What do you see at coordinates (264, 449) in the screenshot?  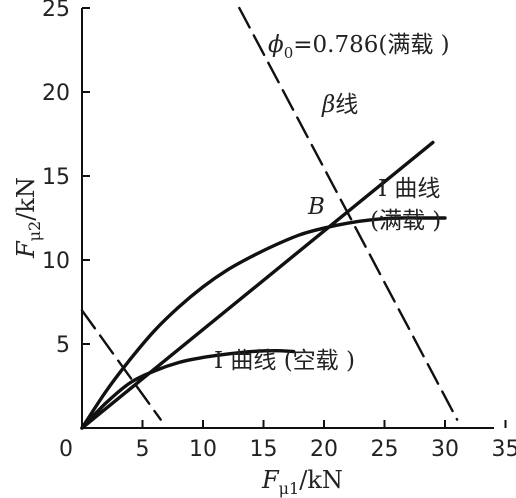 I see `x-tick-label: 15` at bounding box center [264, 449].